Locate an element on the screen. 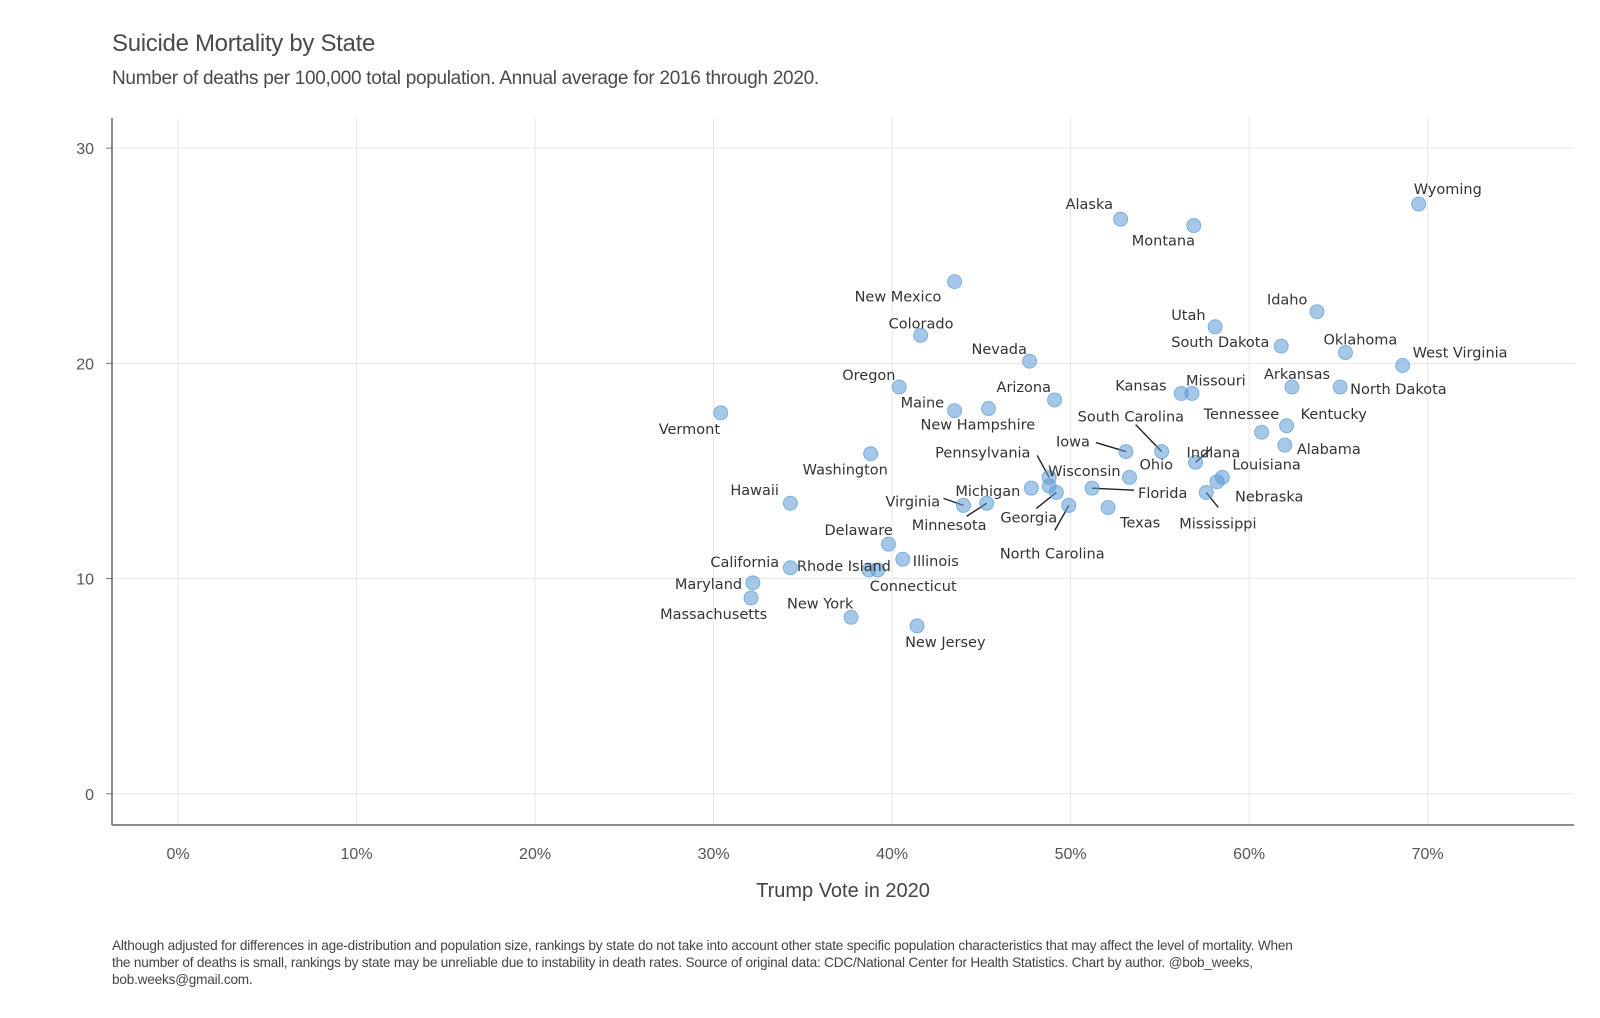 Image resolution: width=1600 pixels, height=1018 pixels. point-label: Vermont is located at coordinates (690, 430).